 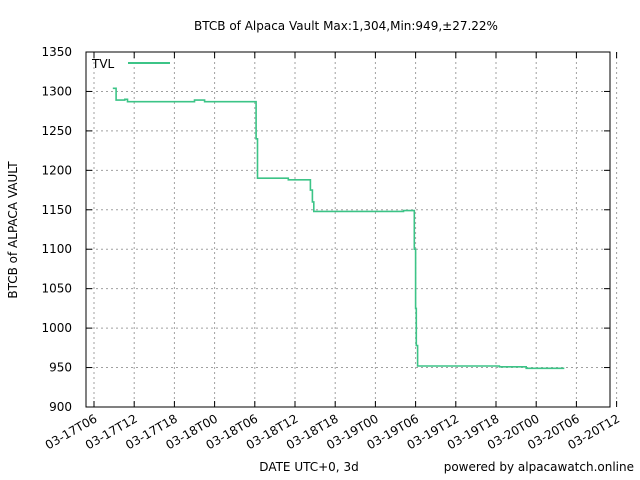 I want to click on legend-label-tvl: TVL, so click(x=103, y=64).